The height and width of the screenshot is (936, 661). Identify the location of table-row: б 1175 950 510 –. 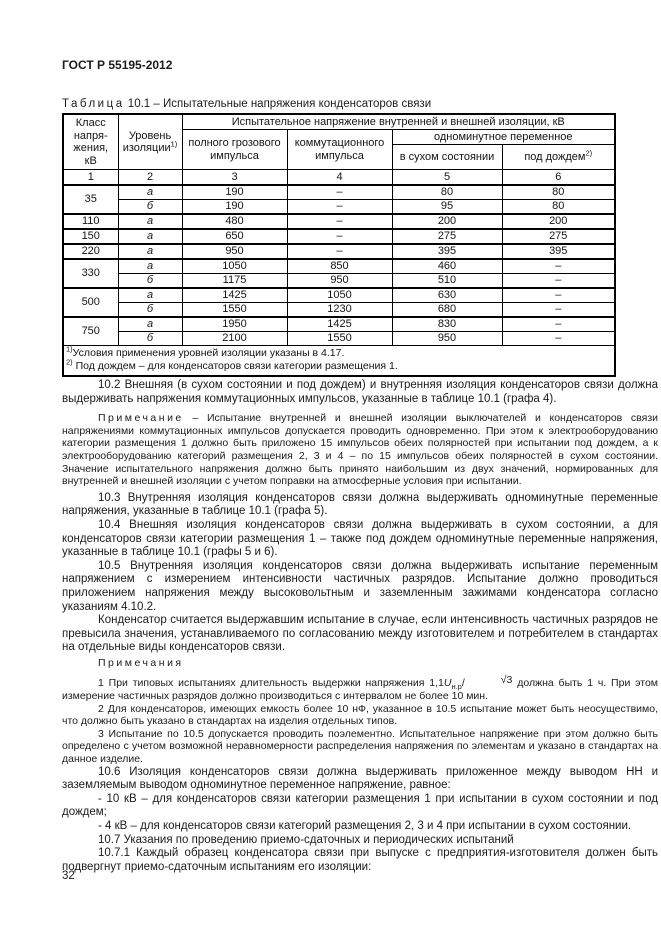
(339, 281).